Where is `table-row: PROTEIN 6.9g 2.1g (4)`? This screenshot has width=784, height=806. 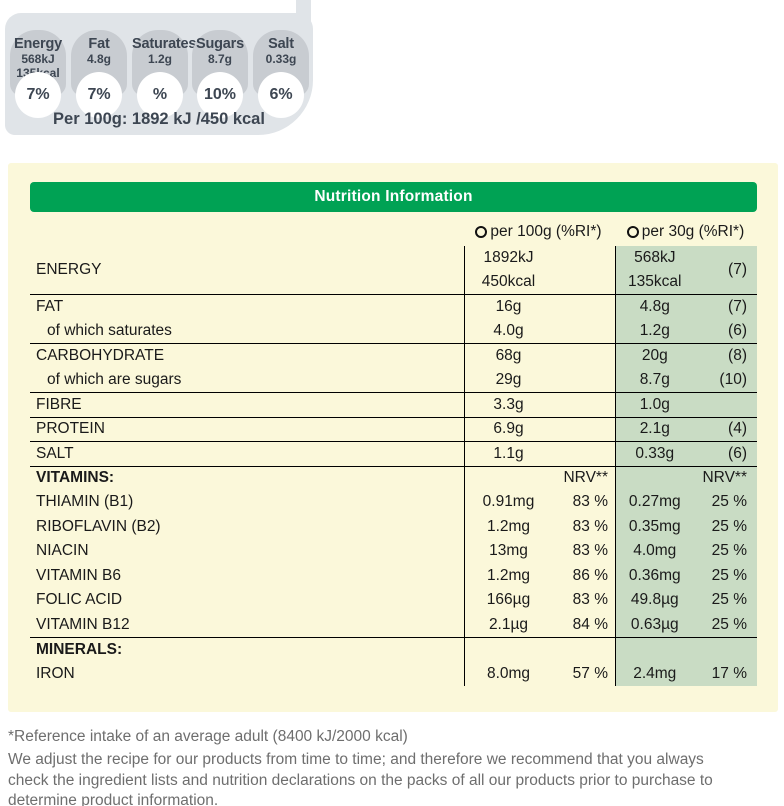
table-row: PROTEIN 6.9g 2.1g (4) is located at coordinates (393, 428).